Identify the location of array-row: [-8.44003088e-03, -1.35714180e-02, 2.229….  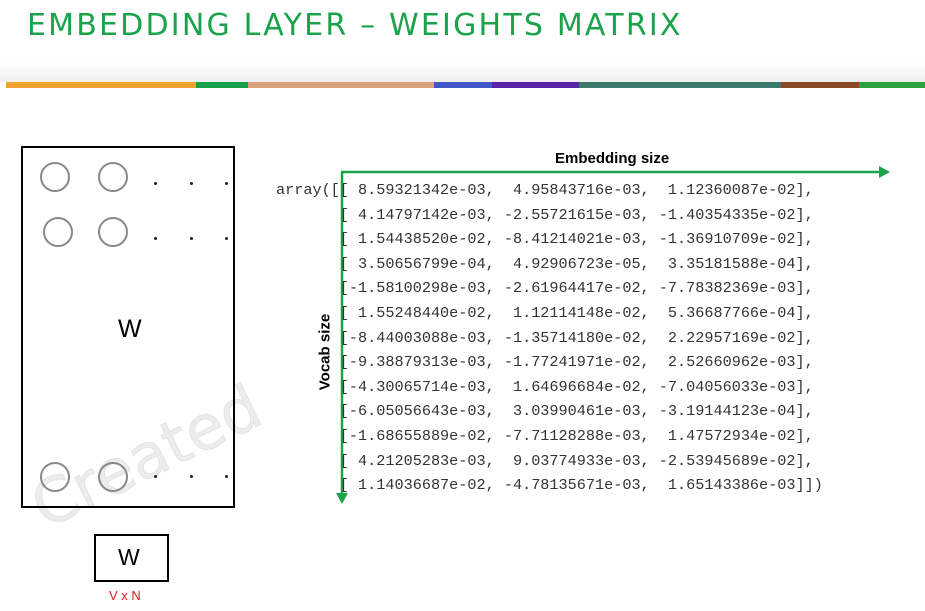
(545, 337).